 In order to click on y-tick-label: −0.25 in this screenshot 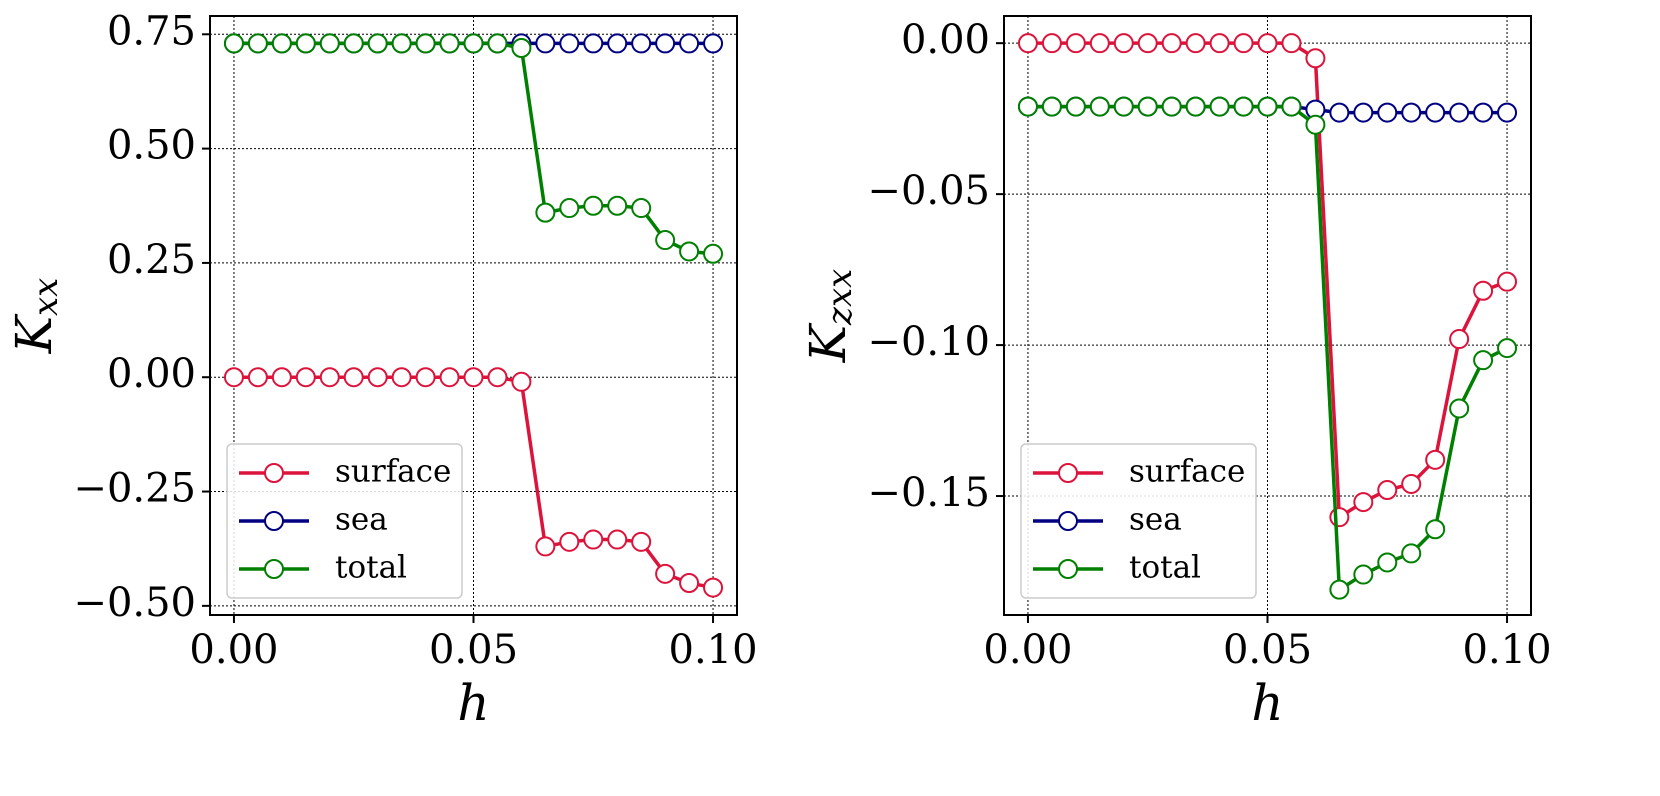, I will do `click(134, 489)`.